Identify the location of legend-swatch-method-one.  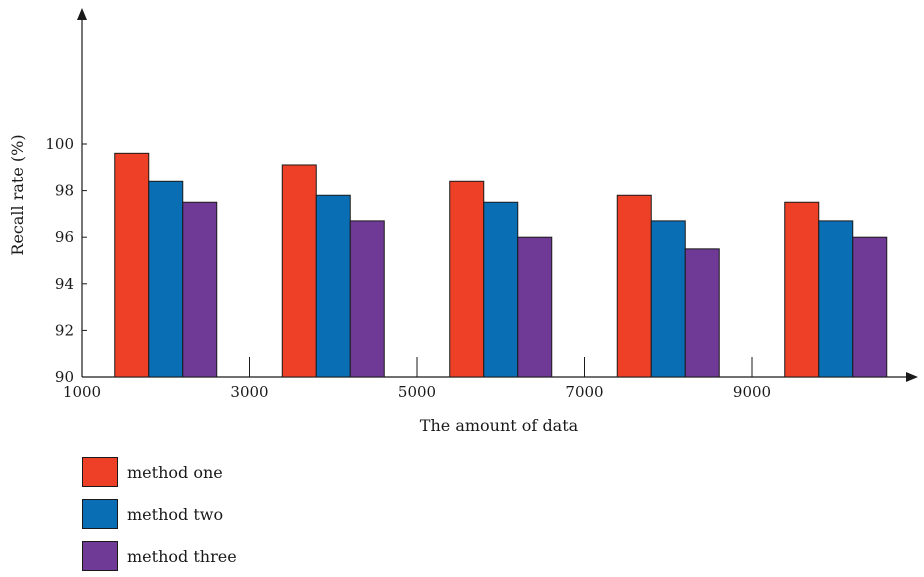
(100, 472).